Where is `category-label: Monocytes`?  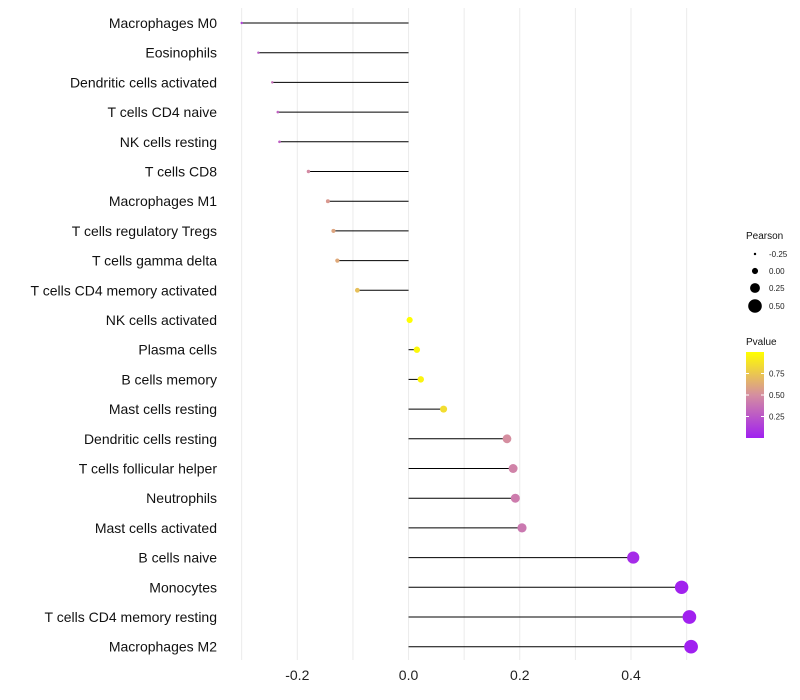 category-label: Monocytes is located at coordinates (183, 587).